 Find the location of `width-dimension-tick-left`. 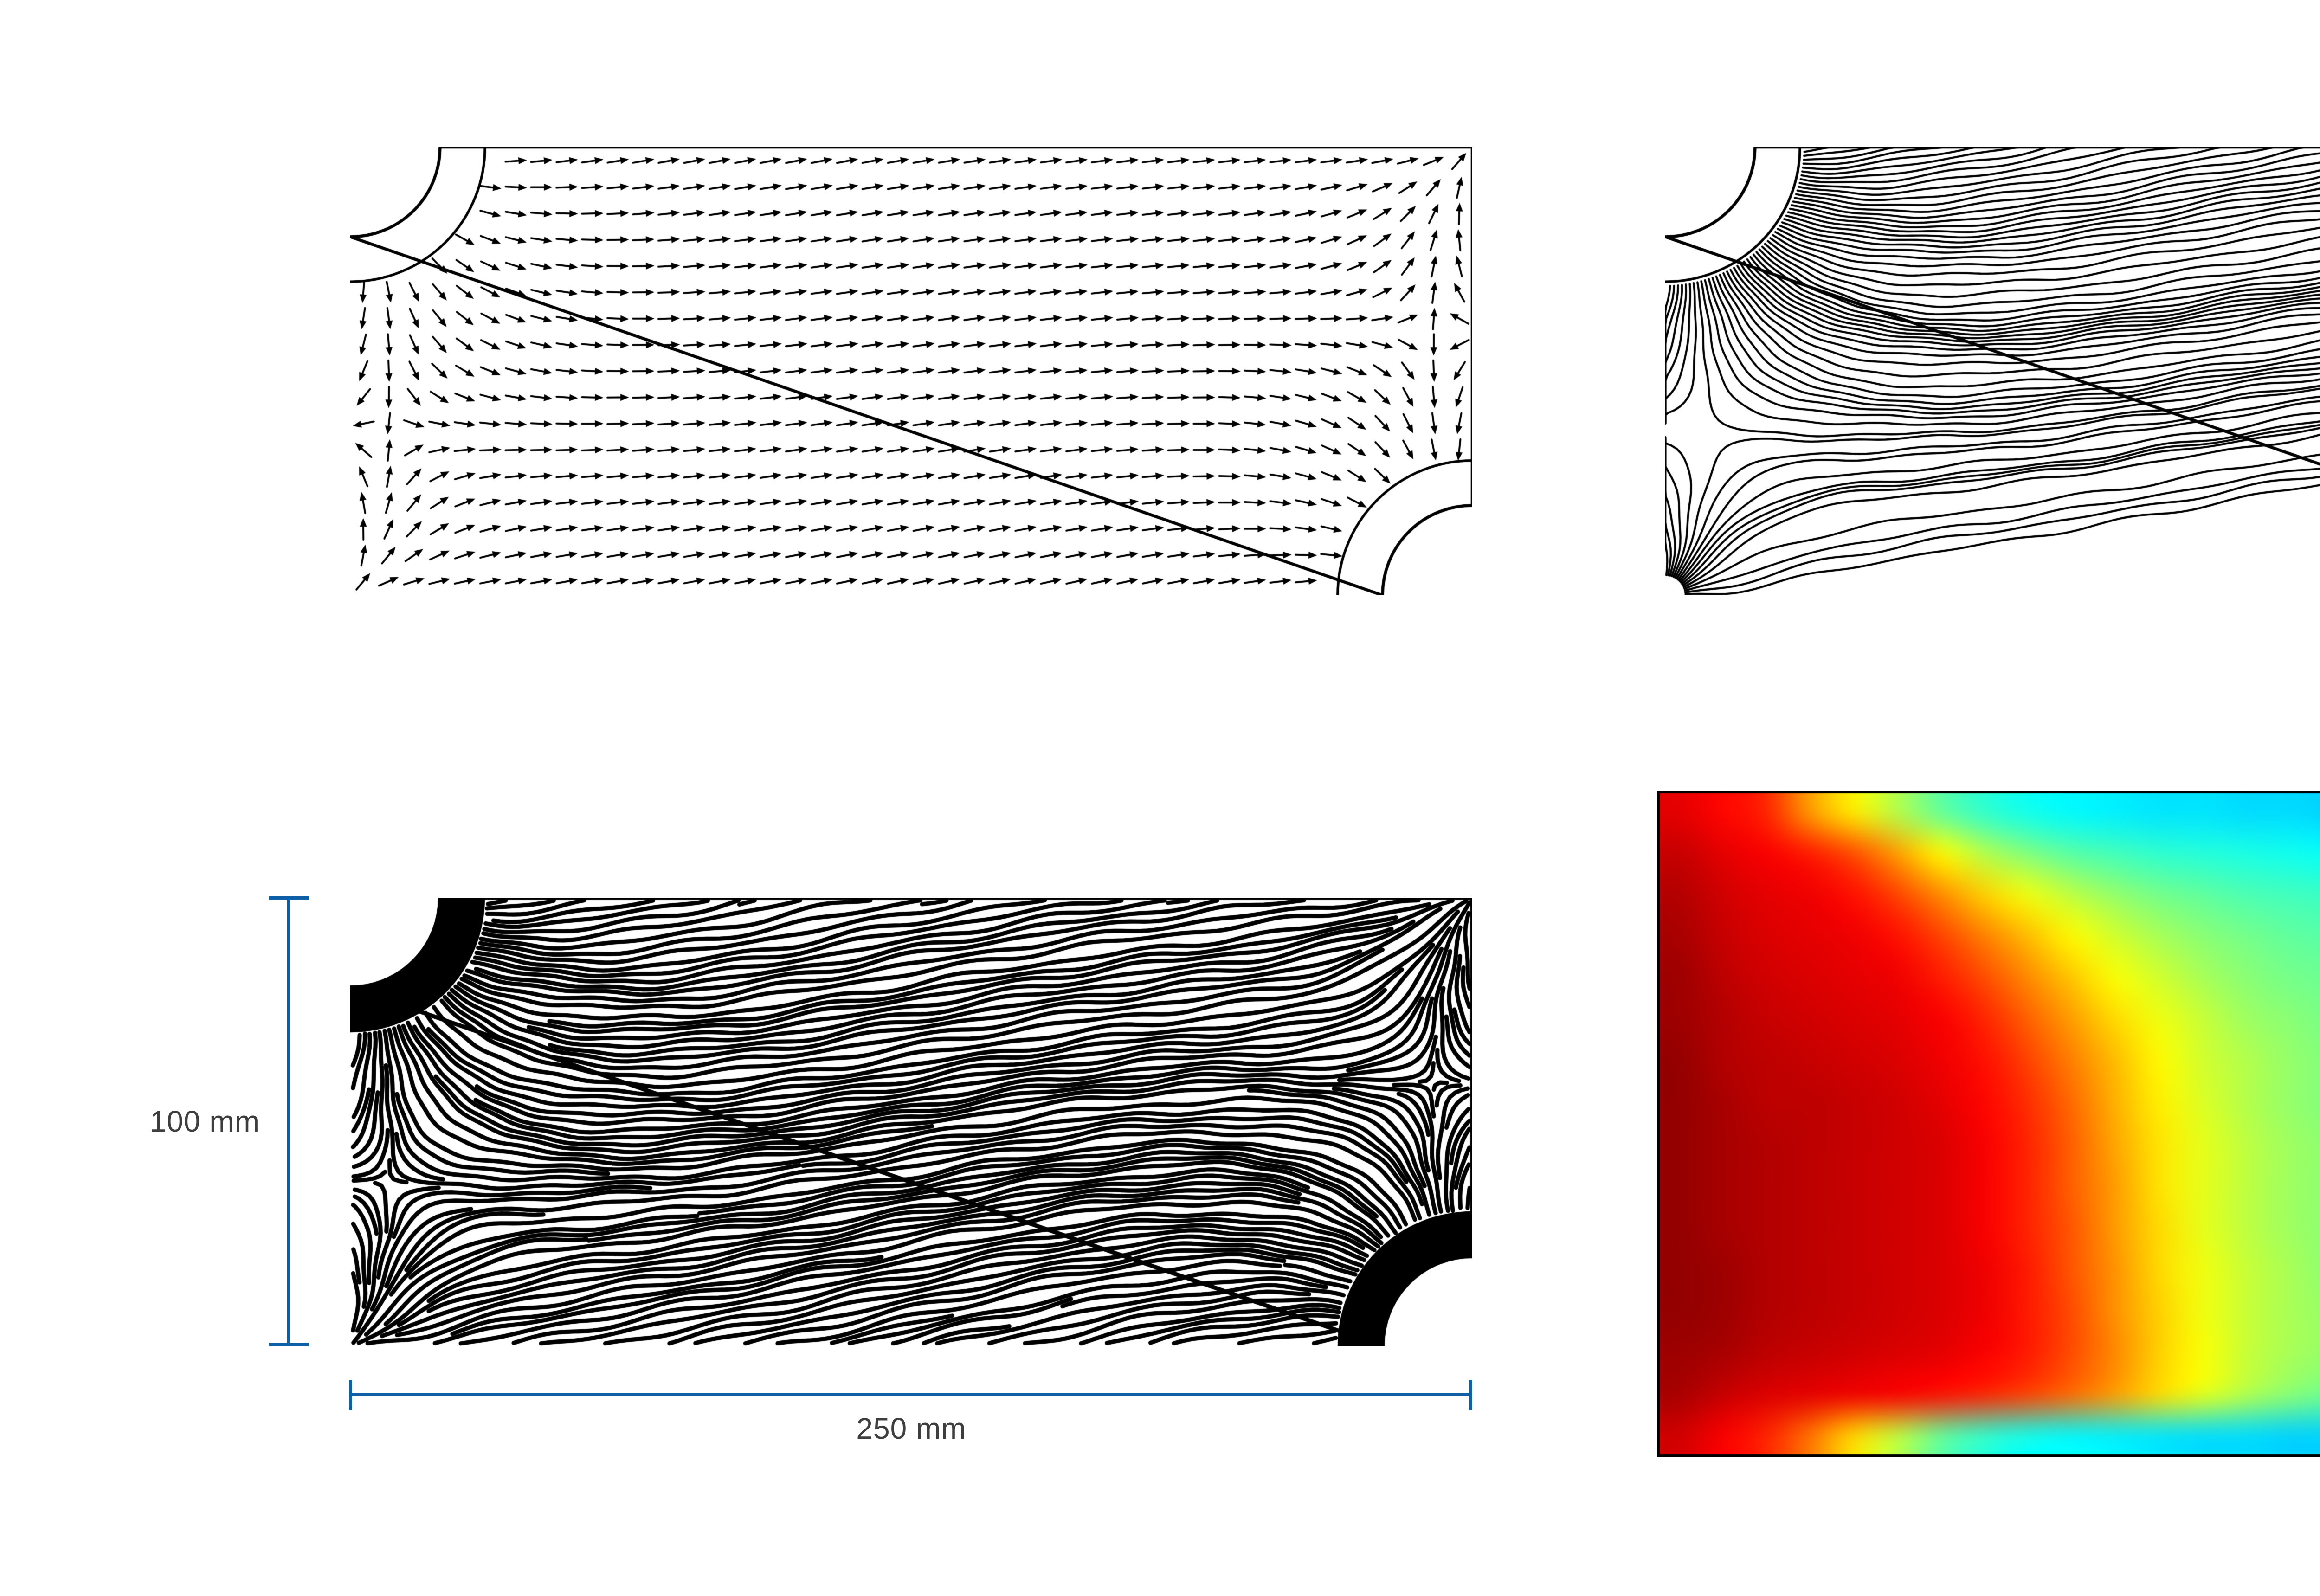

width-dimension-tick-left is located at coordinates (351, 1395).